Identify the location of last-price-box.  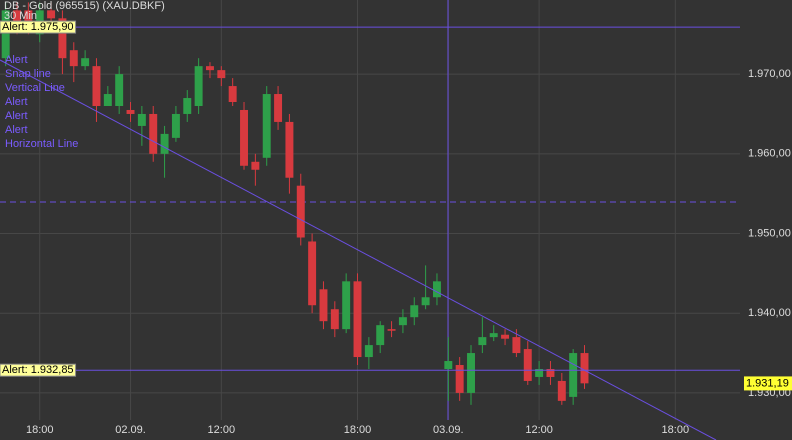
(768, 383).